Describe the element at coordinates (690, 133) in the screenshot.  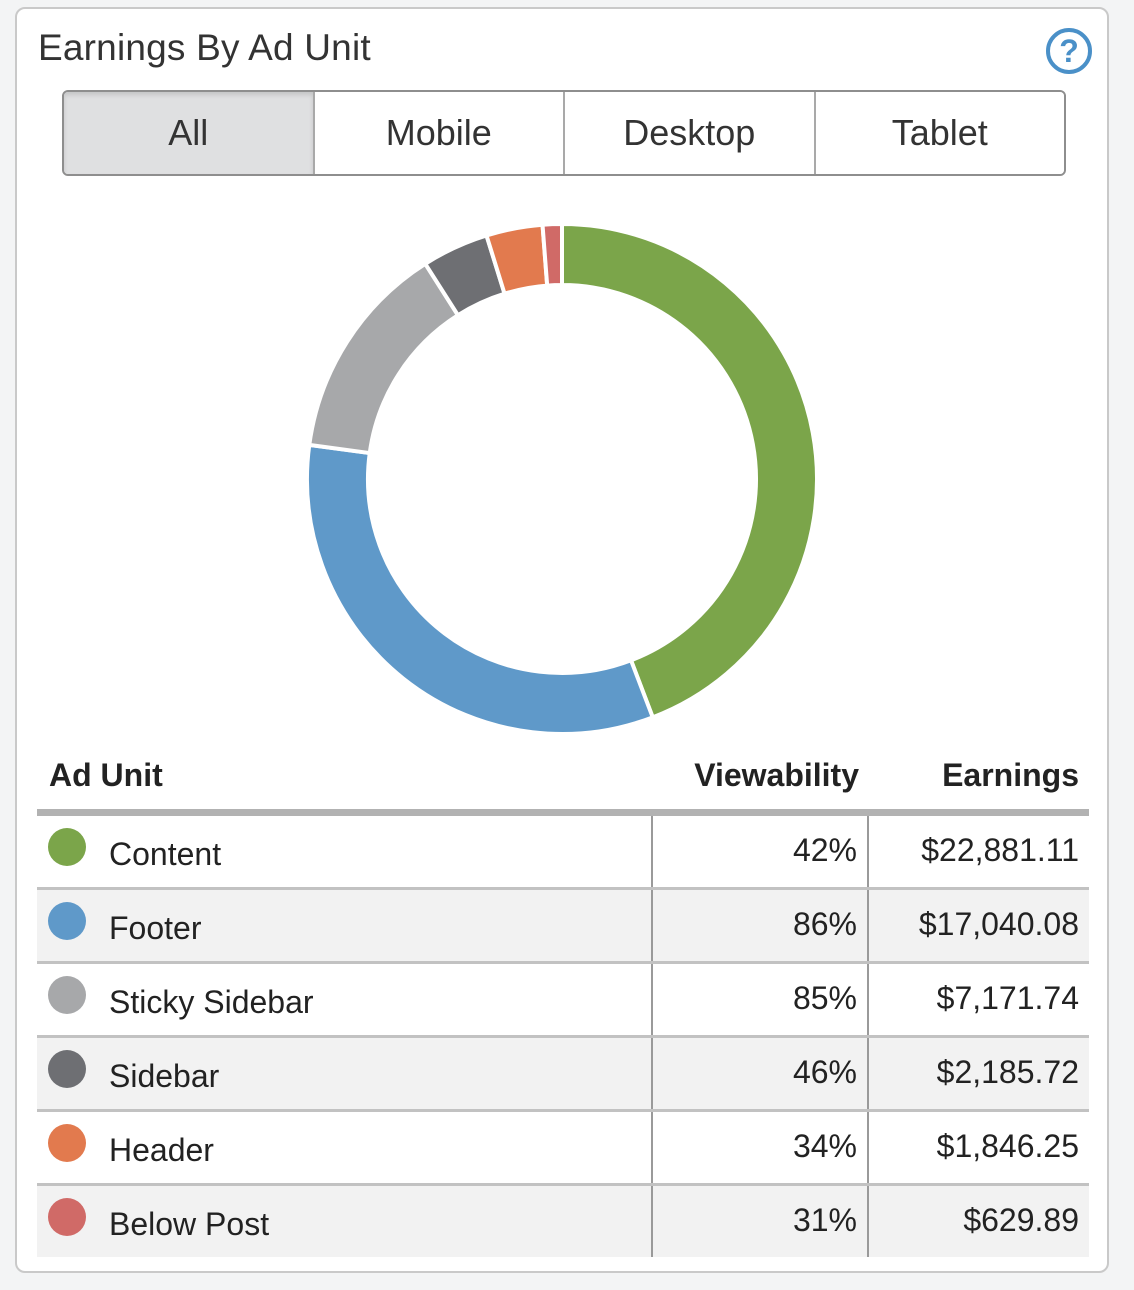
I see `tab-desktop: Desktop` at that location.